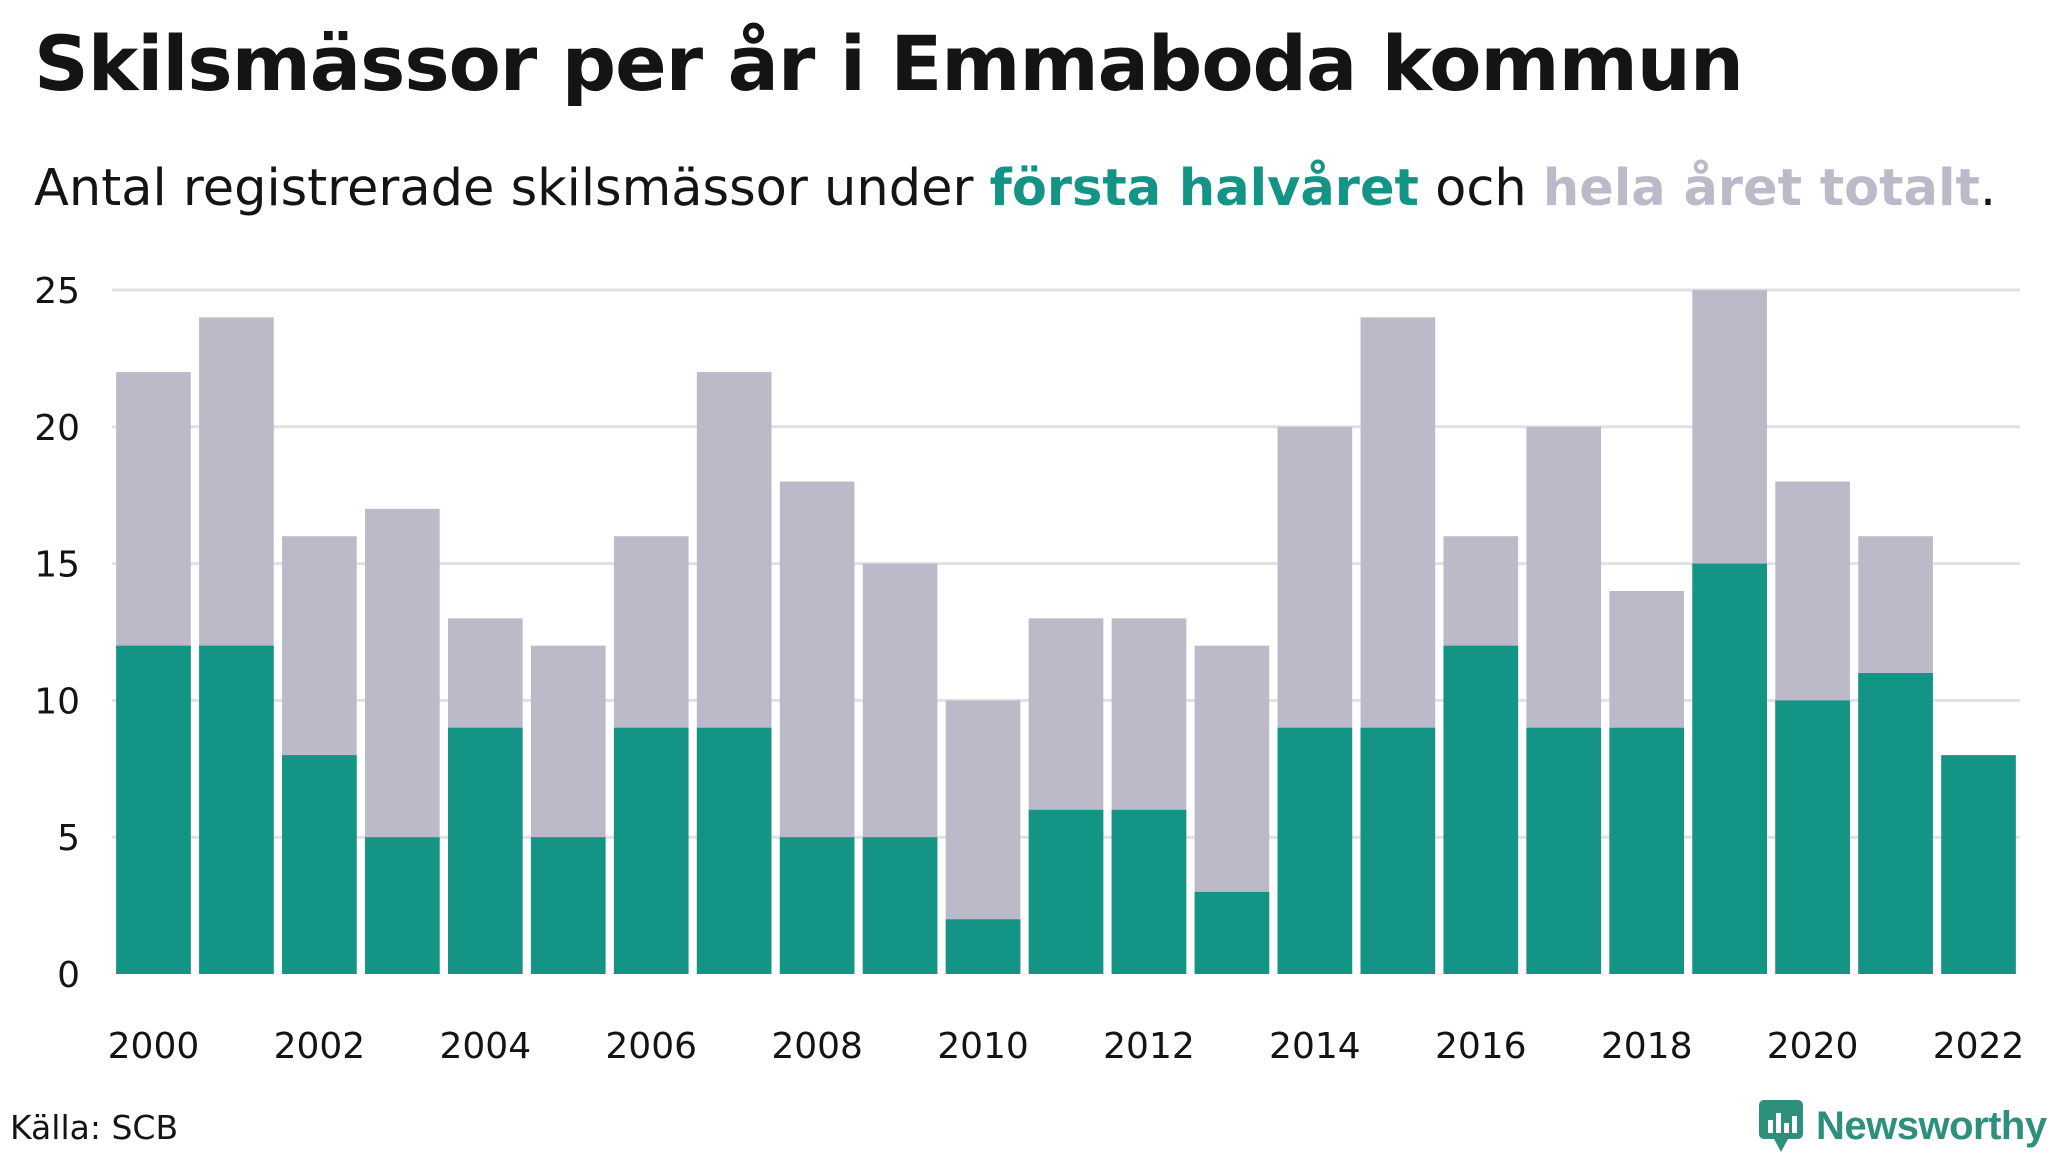 The width and height of the screenshot is (2048, 1152). What do you see at coordinates (57, 701) in the screenshot?
I see `y-tick-label: 10` at bounding box center [57, 701].